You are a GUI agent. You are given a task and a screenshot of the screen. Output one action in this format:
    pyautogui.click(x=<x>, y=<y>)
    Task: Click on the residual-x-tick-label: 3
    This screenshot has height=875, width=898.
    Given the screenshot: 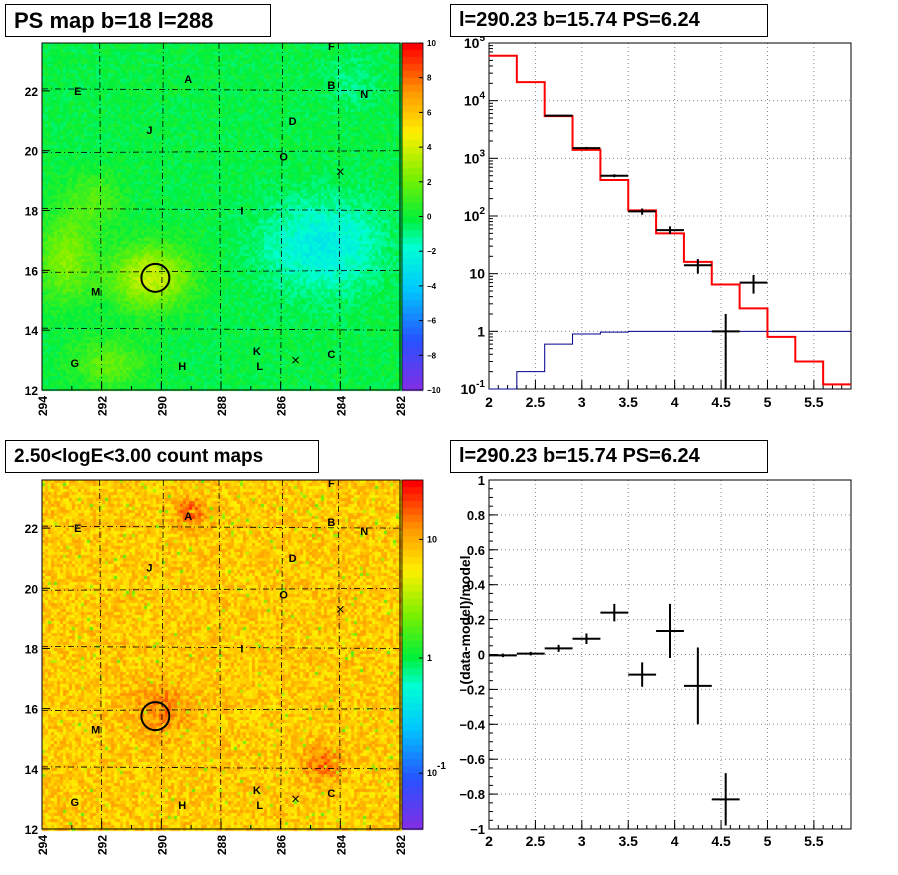 What is the action you would take?
    pyautogui.click(x=582, y=841)
    